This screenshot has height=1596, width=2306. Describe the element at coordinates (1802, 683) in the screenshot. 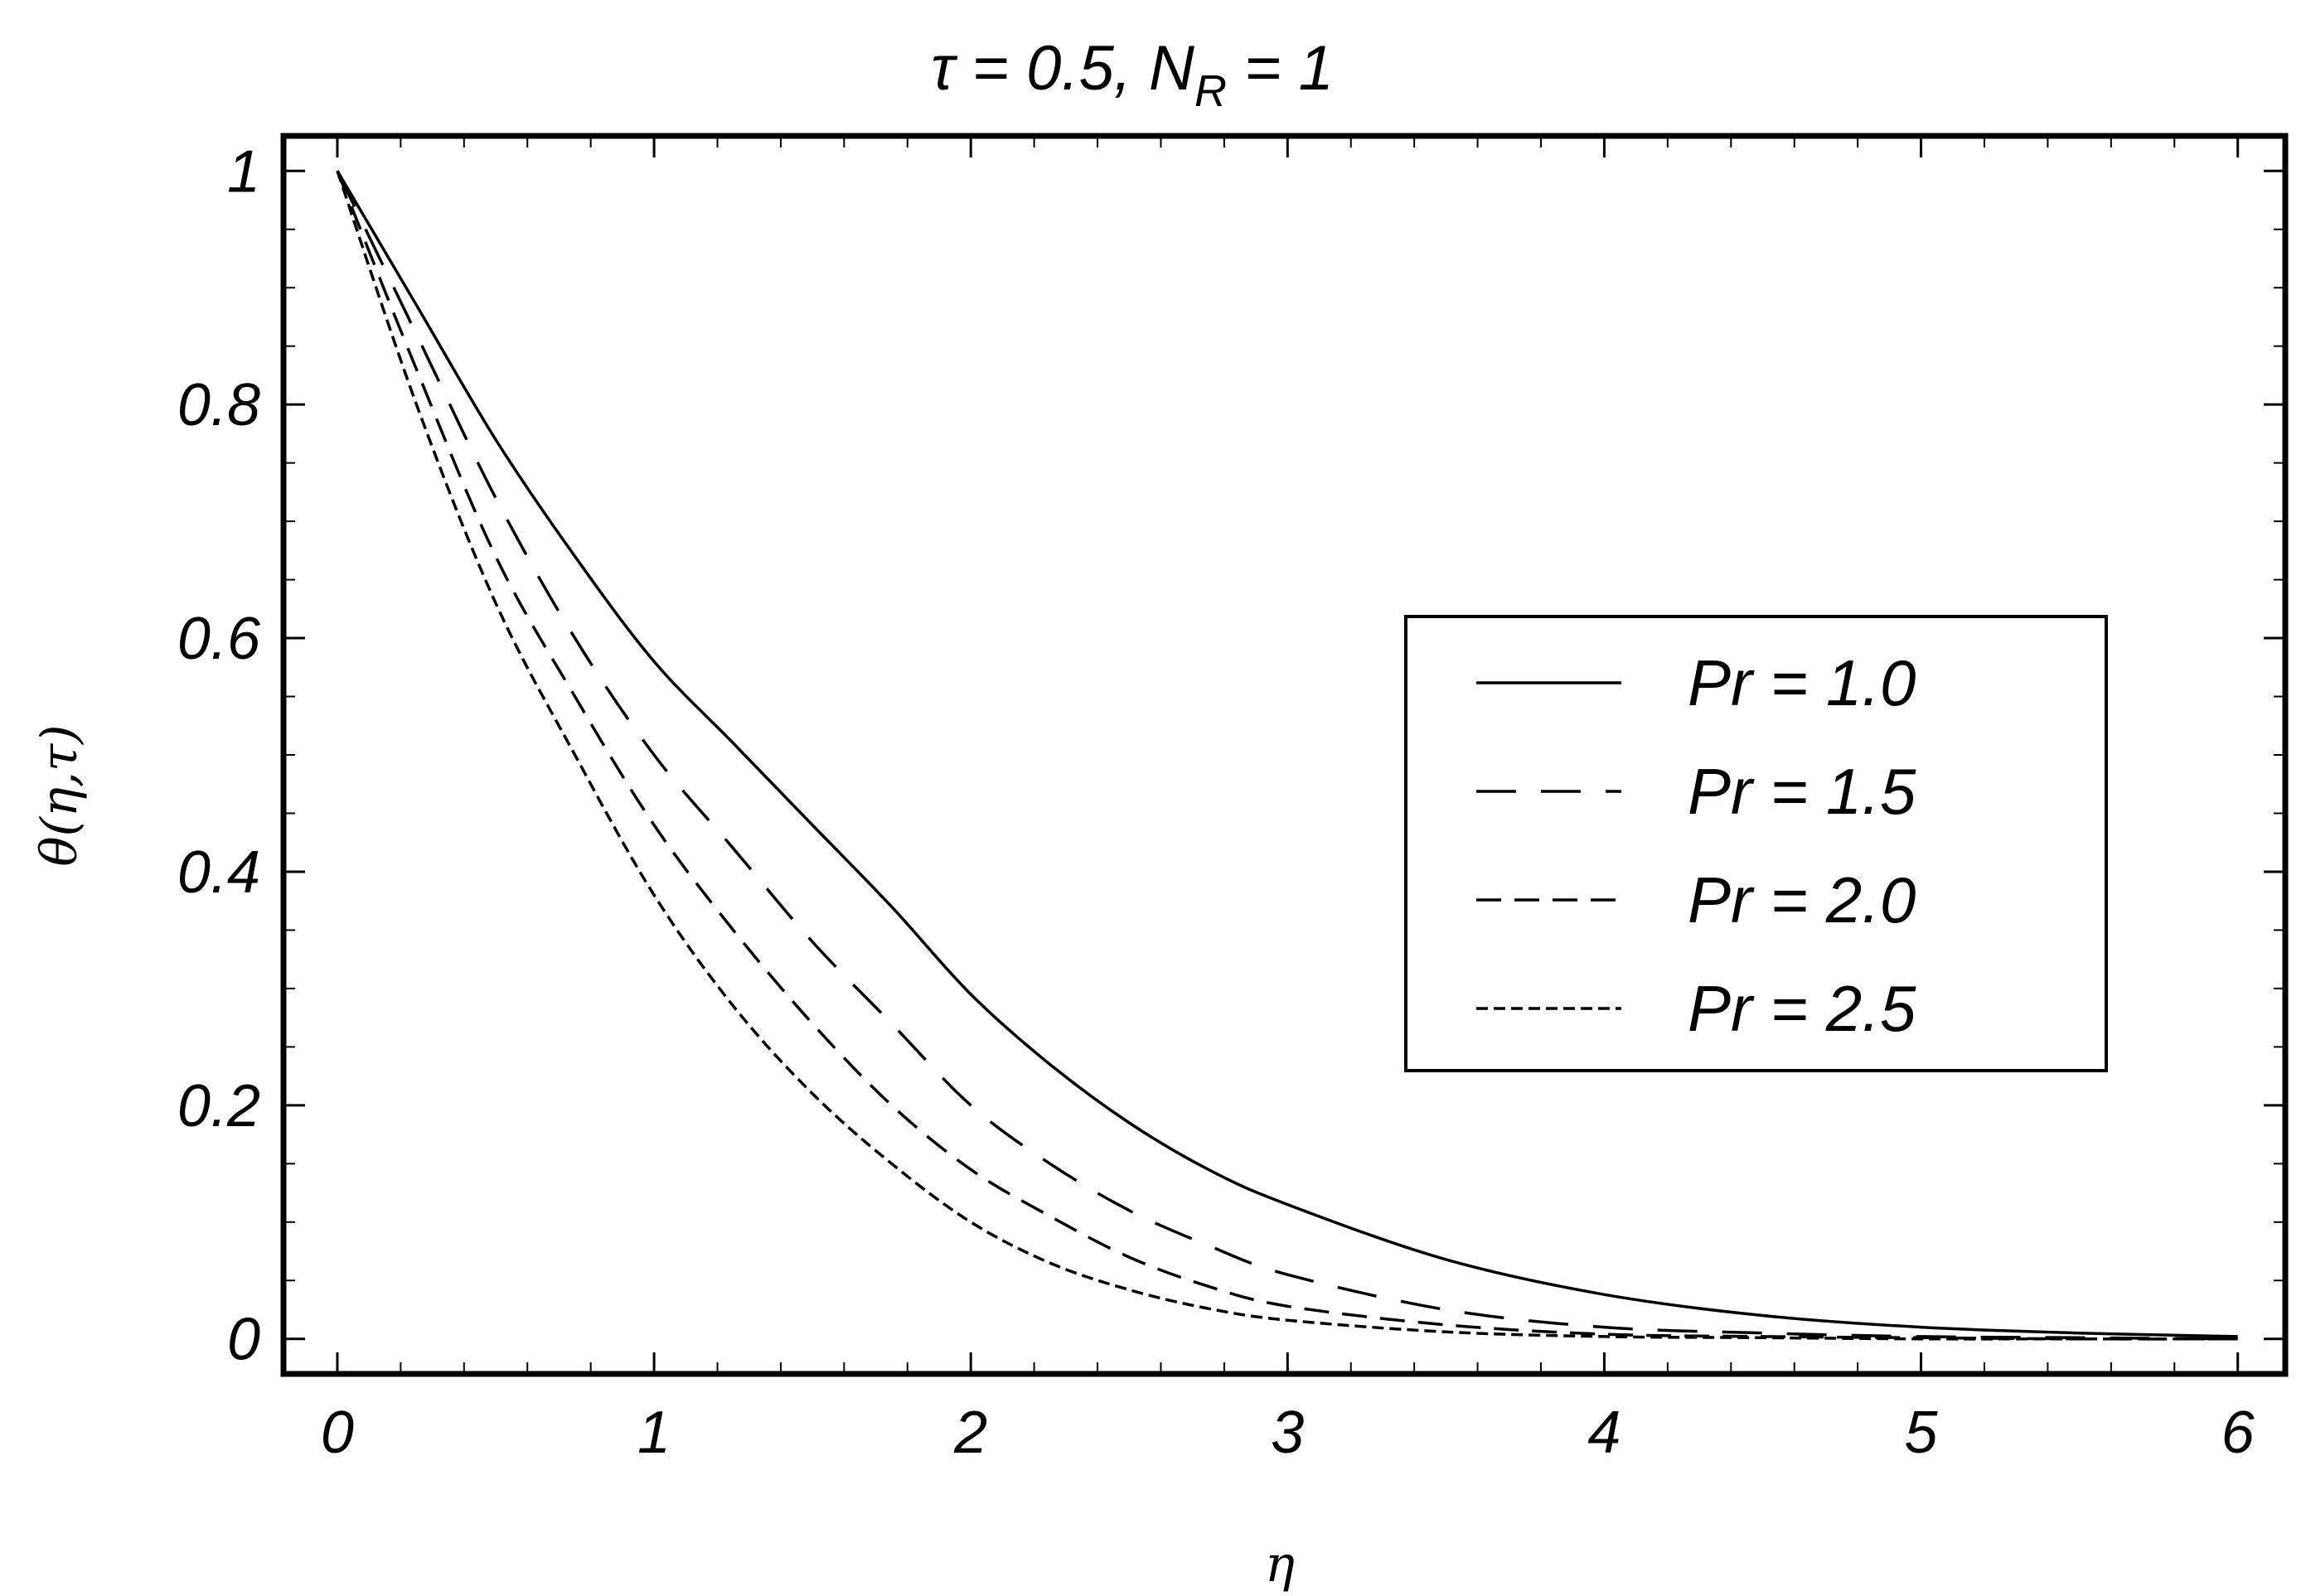

I see `legend-label-1: Pr = 1.0` at that location.